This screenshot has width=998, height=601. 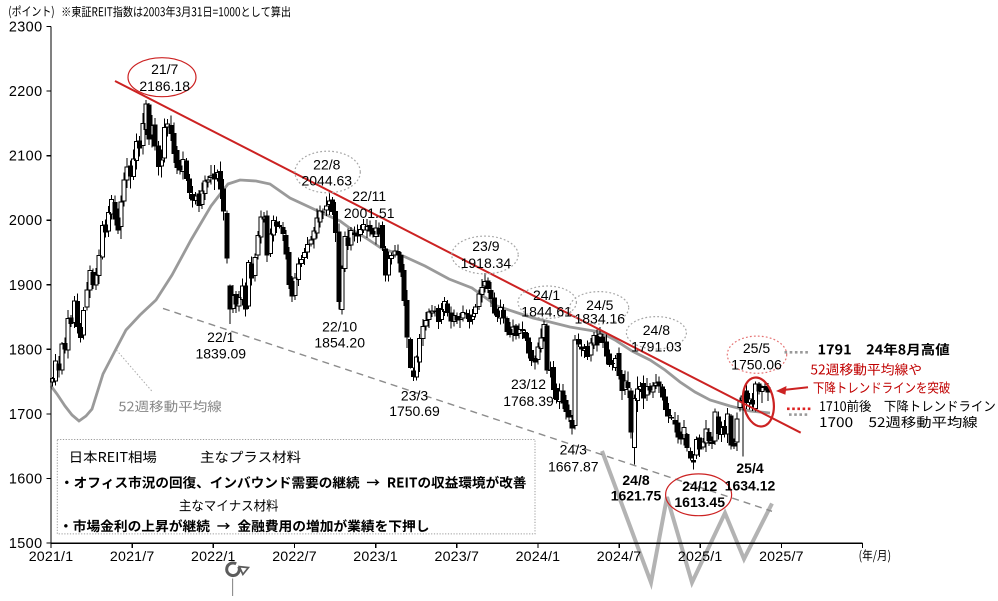 I want to click on svg-text: 2025/1, so click(x=700, y=557).